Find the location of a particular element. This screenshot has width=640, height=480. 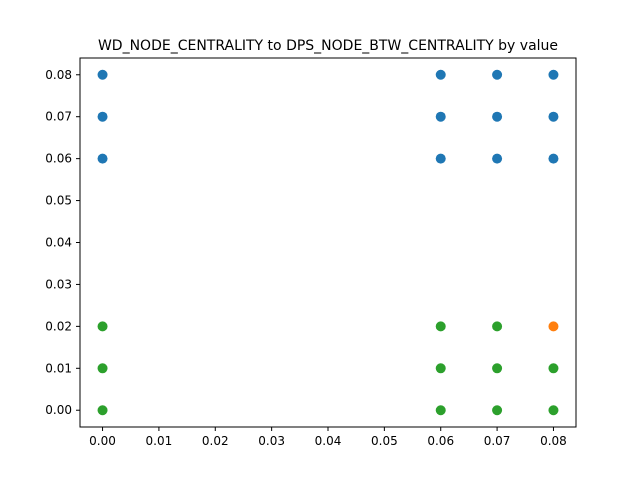

y-tick-label: 0.01 is located at coordinates (58, 368).